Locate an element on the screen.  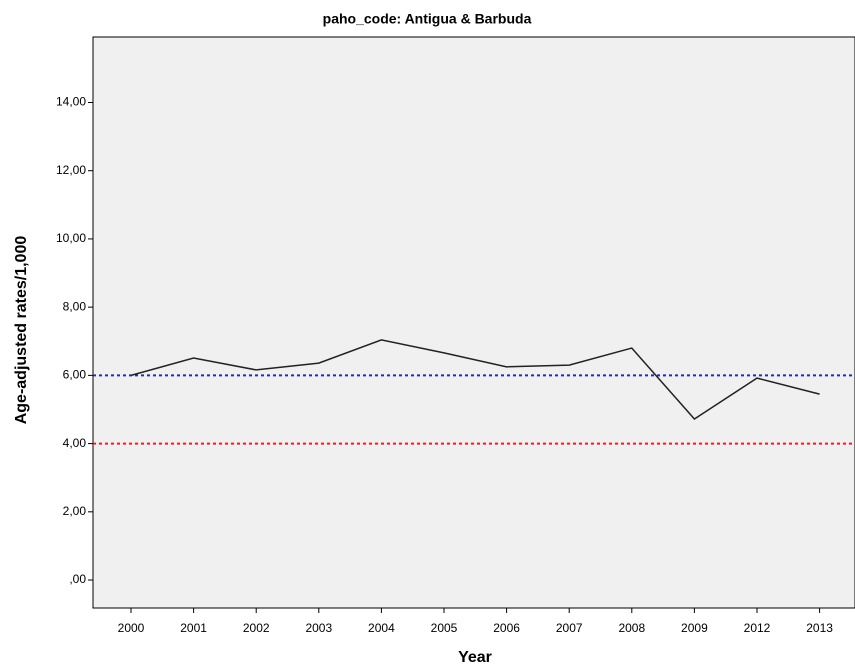
x-tick-label: 2001 is located at coordinates (193, 628).